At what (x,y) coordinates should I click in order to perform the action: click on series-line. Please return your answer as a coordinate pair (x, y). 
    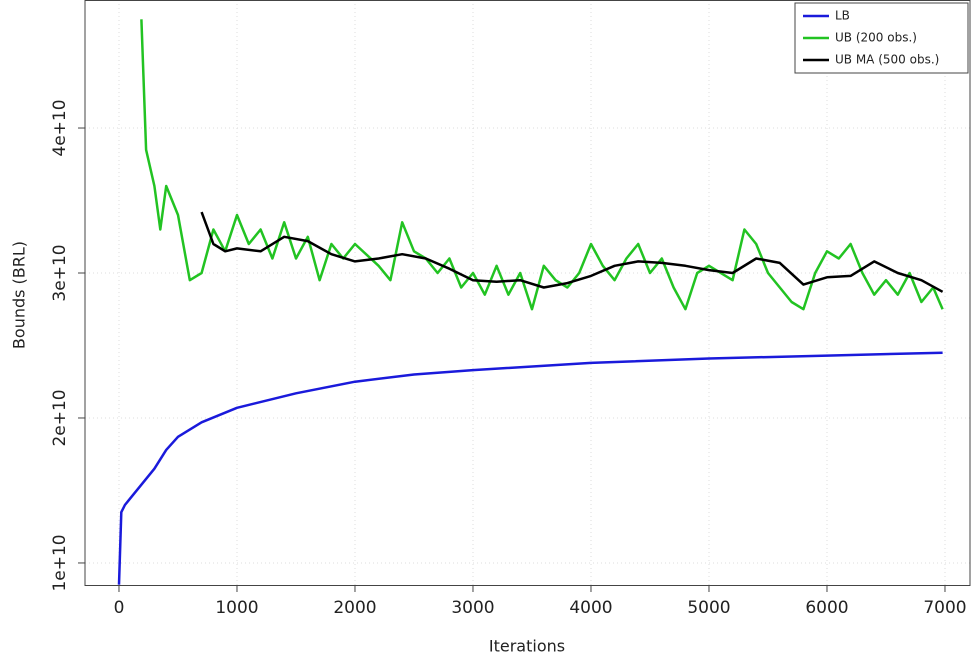
    Looking at the image, I should click on (572, 252).